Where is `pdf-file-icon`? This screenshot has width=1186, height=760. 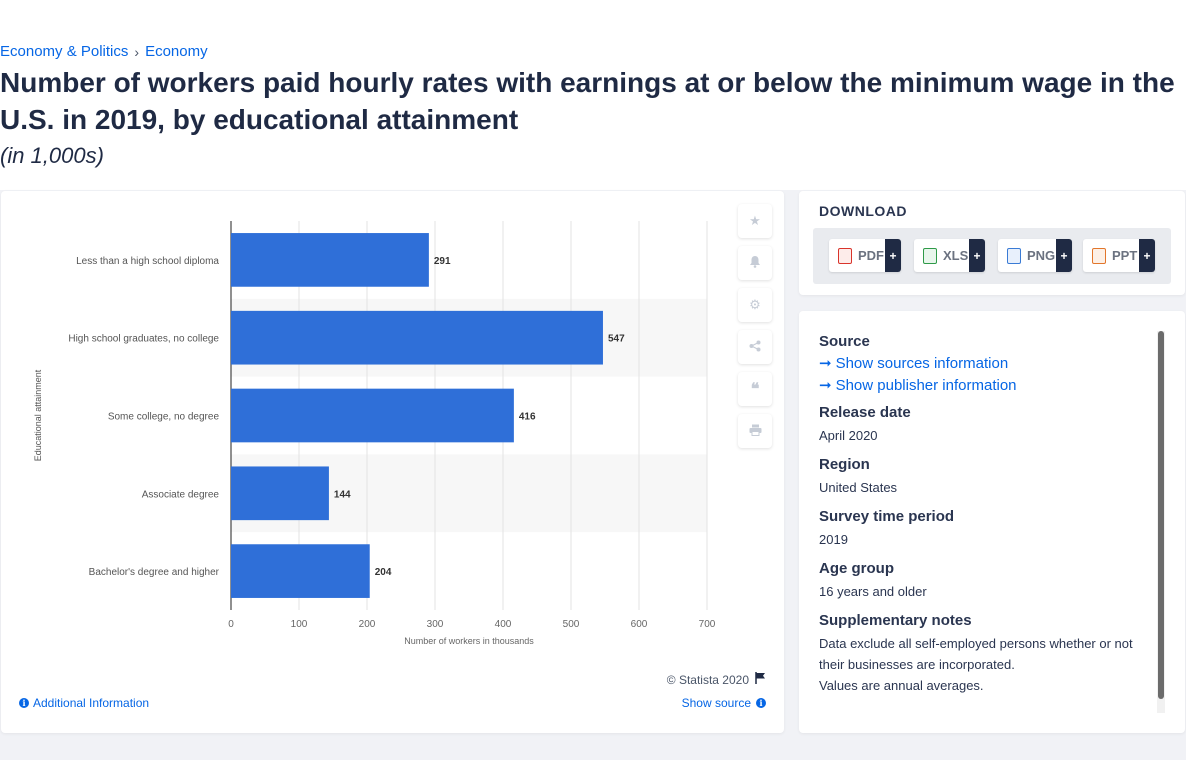
pdf-file-icon is located at coordinates (845, 255).